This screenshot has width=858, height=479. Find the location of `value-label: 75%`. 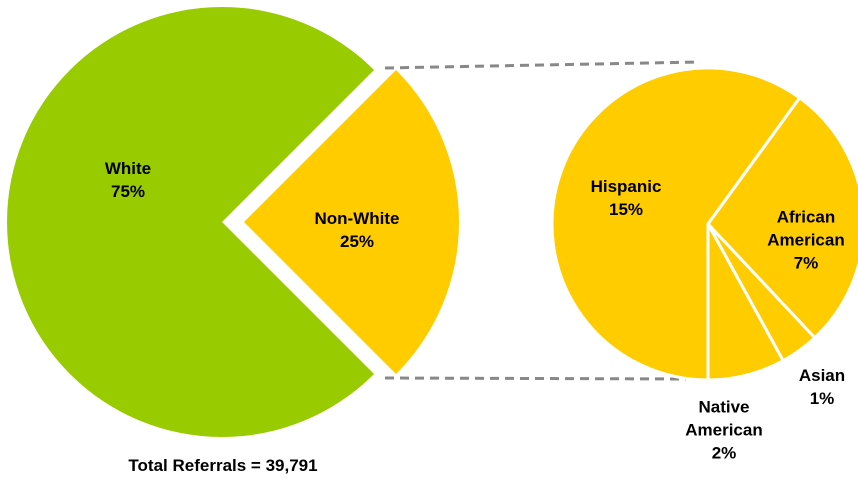

value-label: 75% is located at coordinates (128, 191).